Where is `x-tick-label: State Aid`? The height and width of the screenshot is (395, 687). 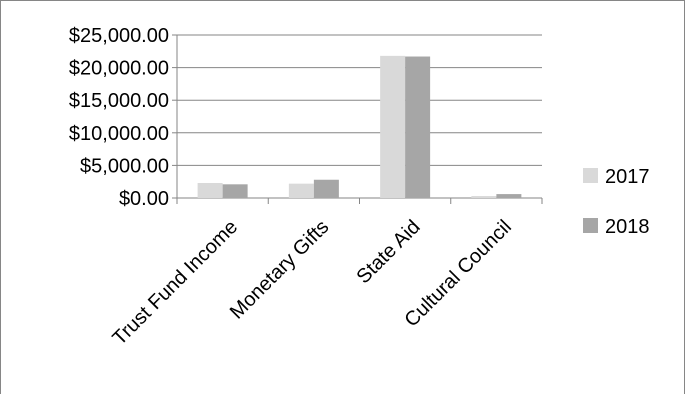
x-tick-label: State Aid is located at coordinates (388, 252).